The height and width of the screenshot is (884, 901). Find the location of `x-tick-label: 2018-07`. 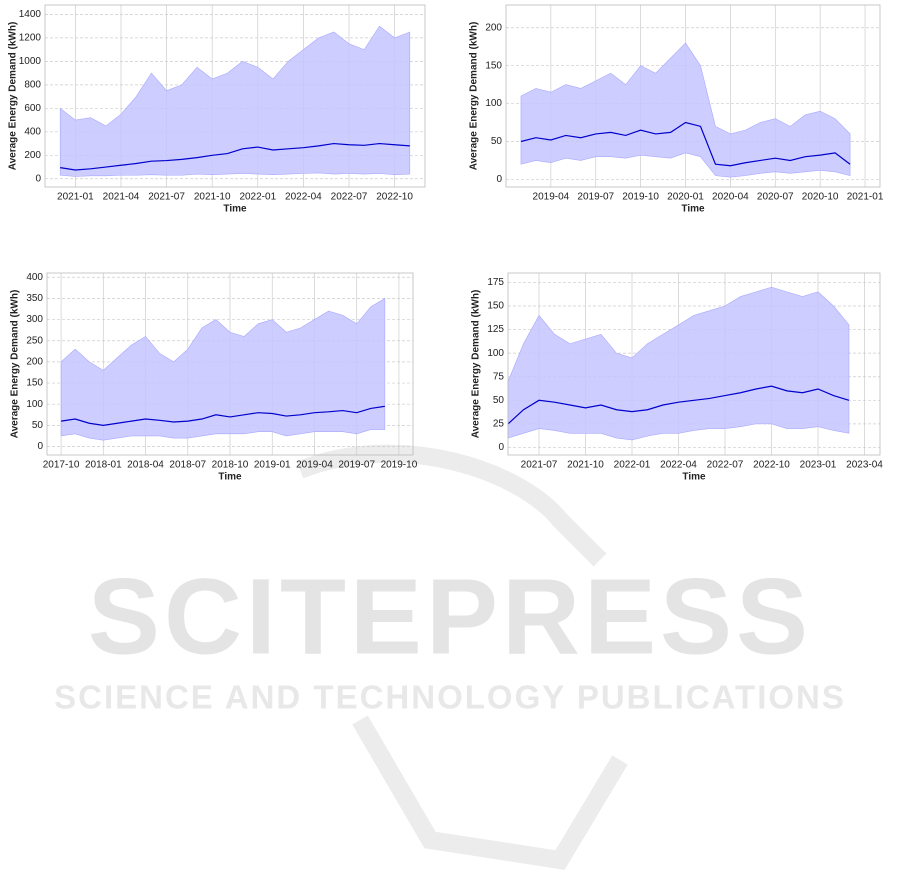

x-tick-label: 2018-07 is located at coordinates (187, 465).